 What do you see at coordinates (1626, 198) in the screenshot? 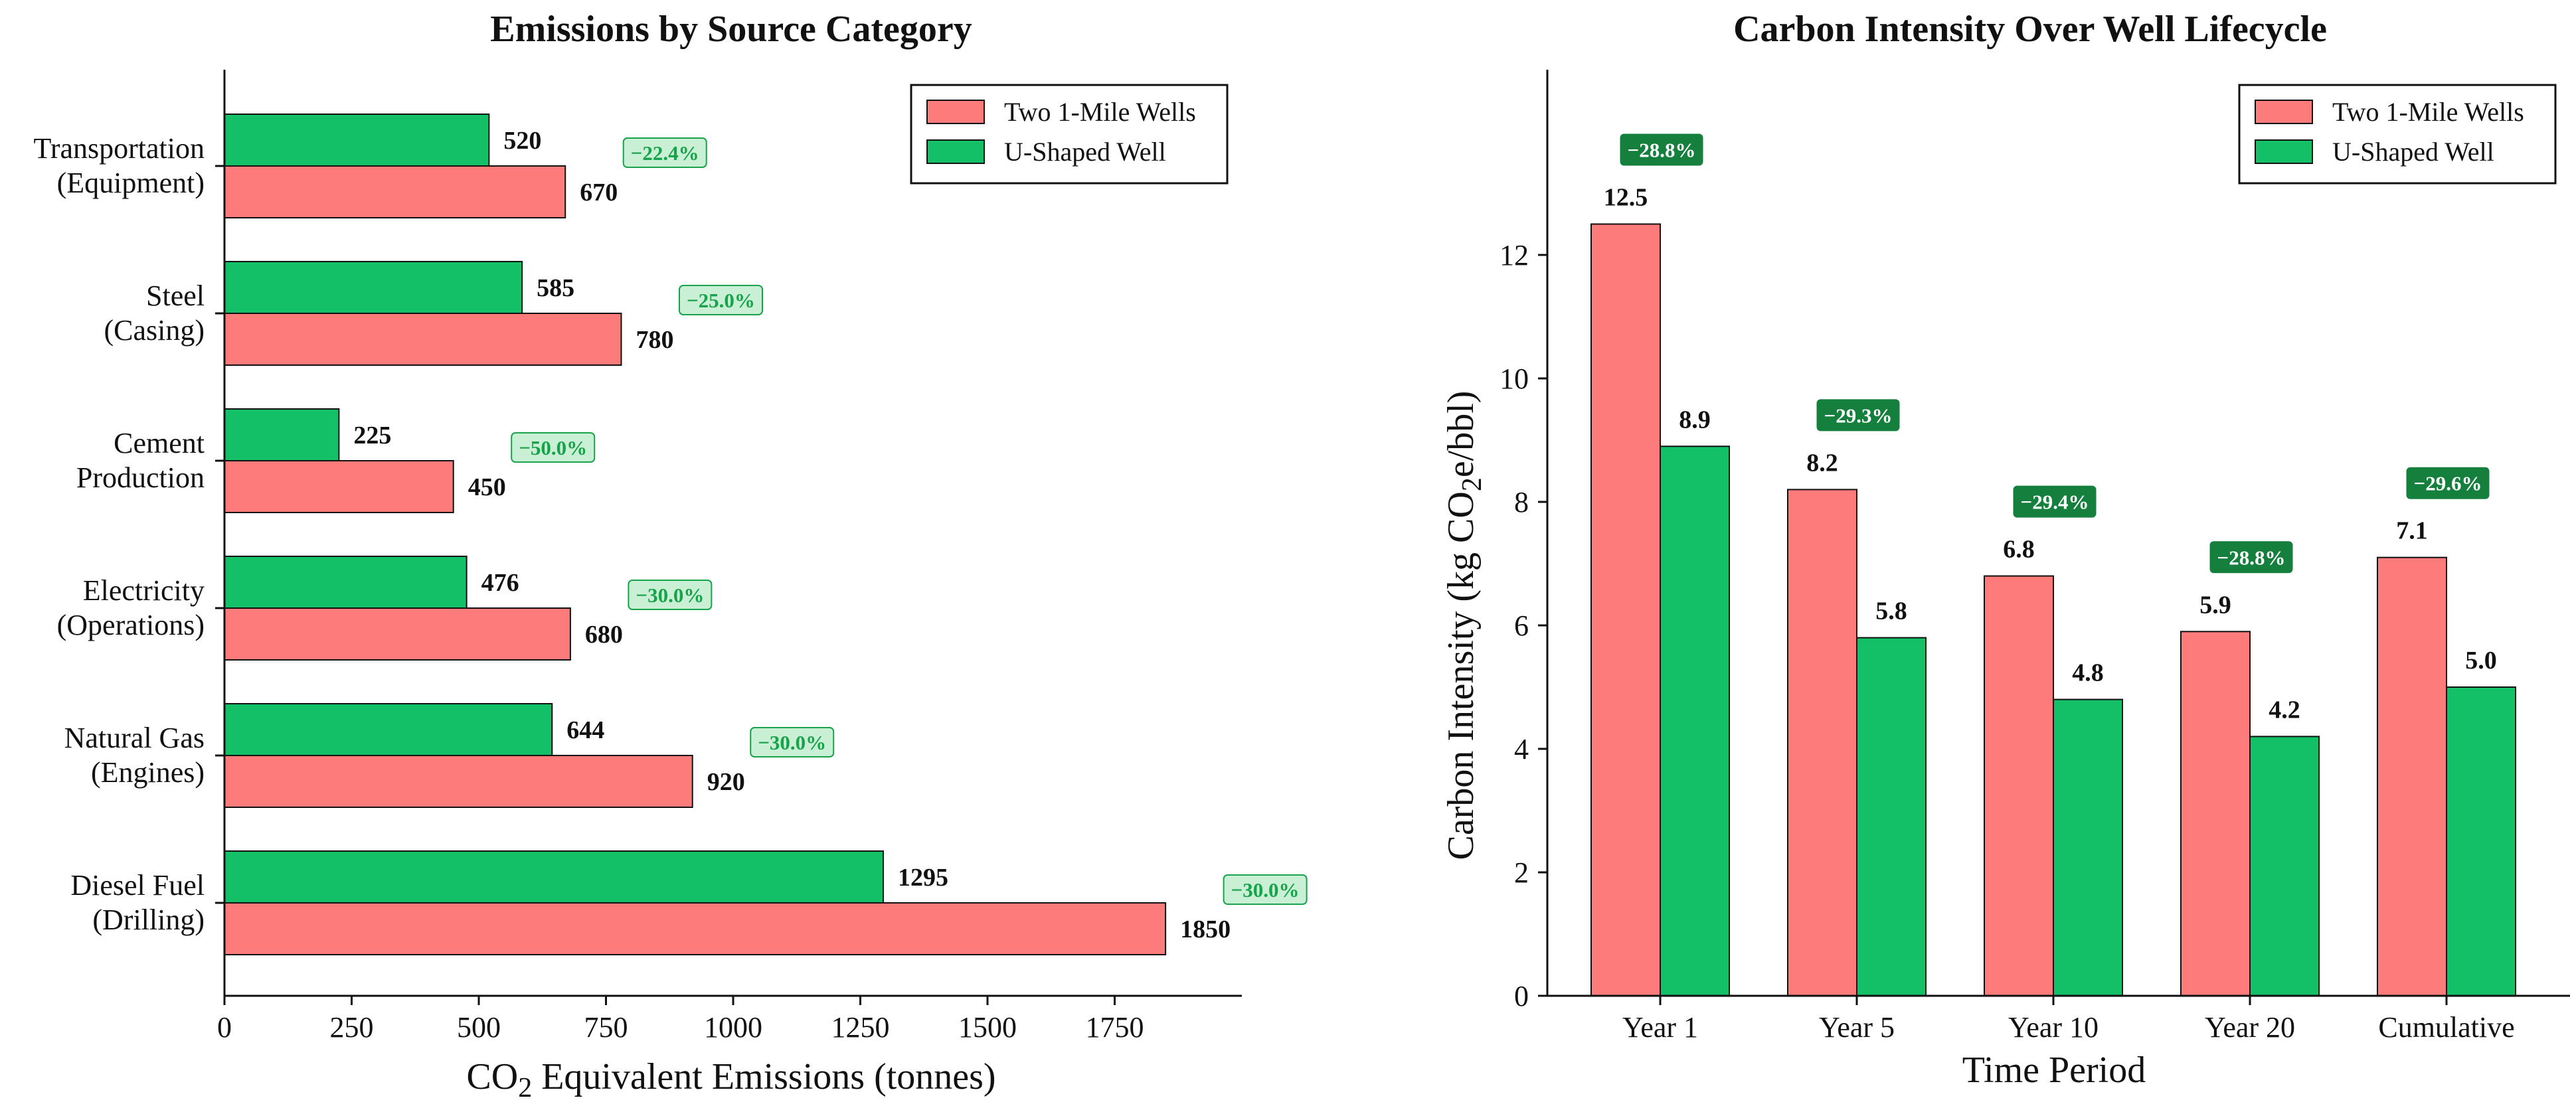
I see `value-label-two-wells-0: 12.5` at bounding box center [1626, 198].